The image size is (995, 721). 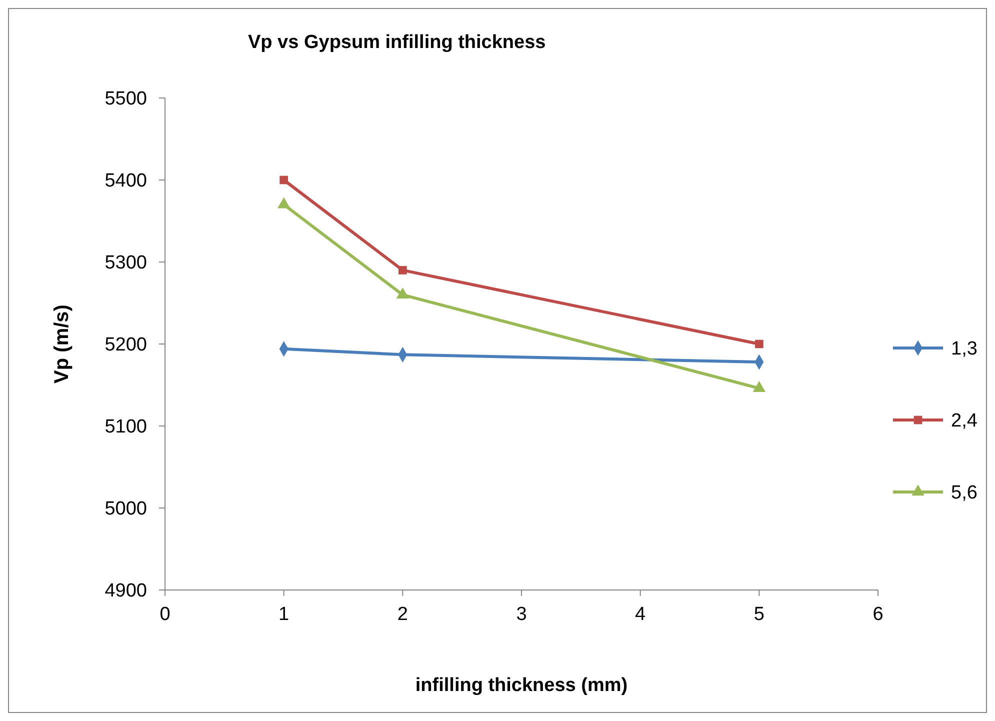 What do you see at coordinates (125, 509) in the screenshot?
I see `y-tick-label: 5000` at bounding box center [125, 509].